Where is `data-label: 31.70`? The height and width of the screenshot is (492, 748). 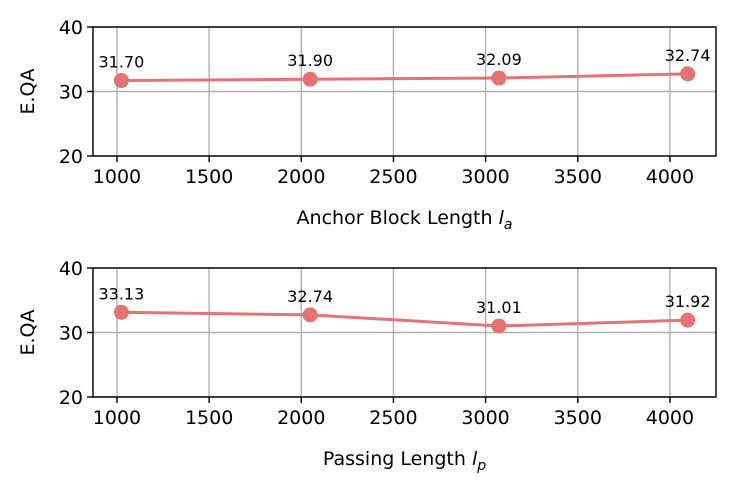
data-label: 31.70 is located at coordinates (121, 62).